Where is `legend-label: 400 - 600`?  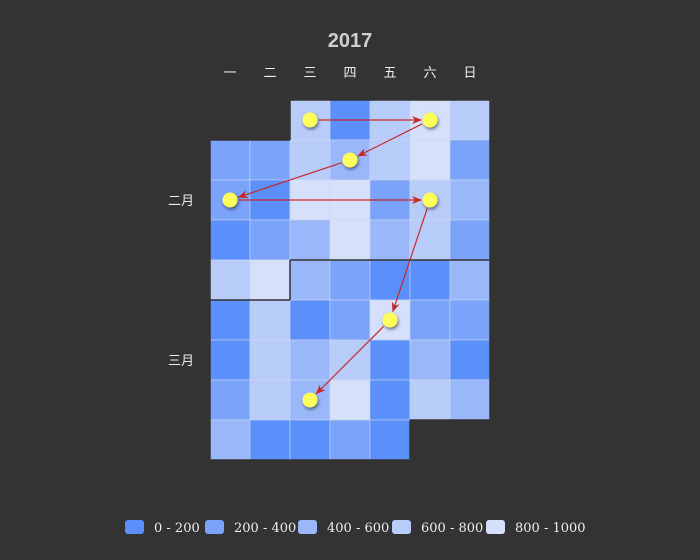 legend-label: 400 - 600 is located at coordinates (358, 528).